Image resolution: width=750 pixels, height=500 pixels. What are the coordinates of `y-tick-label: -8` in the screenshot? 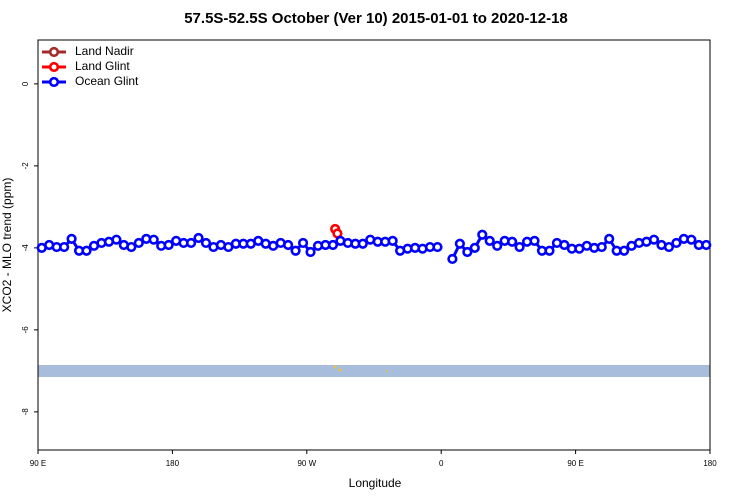 It's located at (25, 412).